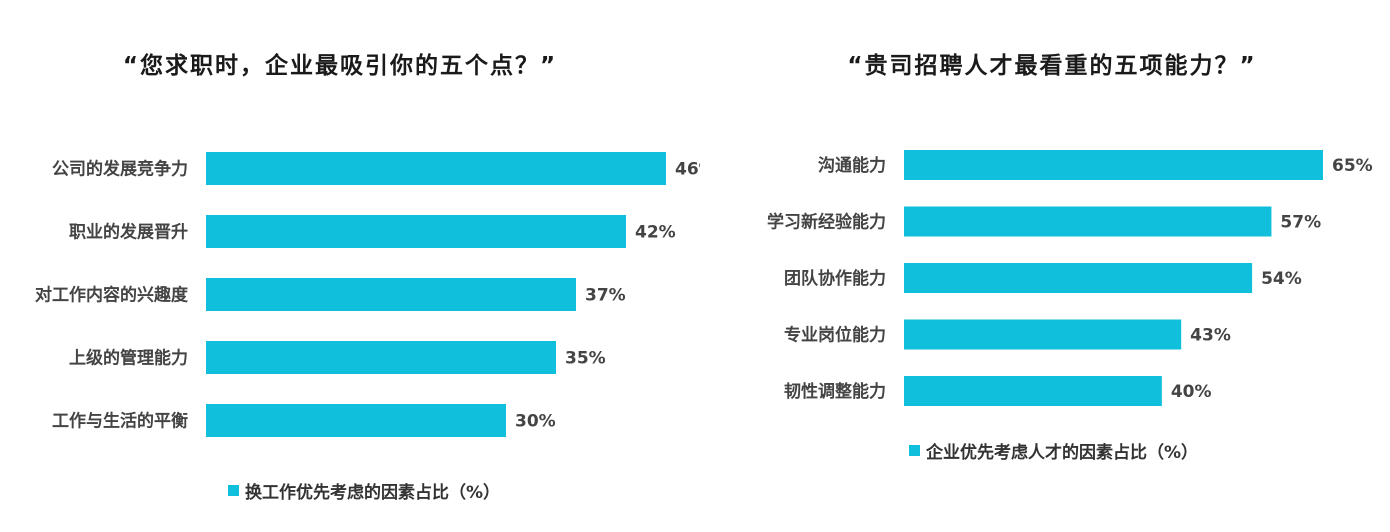 Image resolution: width=1390 pixels, height=532 pixels. What do you see at coordinates (128, 232) in the screenshot?
I see `category-label-left-1: 职业的发展晋升` at bounding box center [128, 232].